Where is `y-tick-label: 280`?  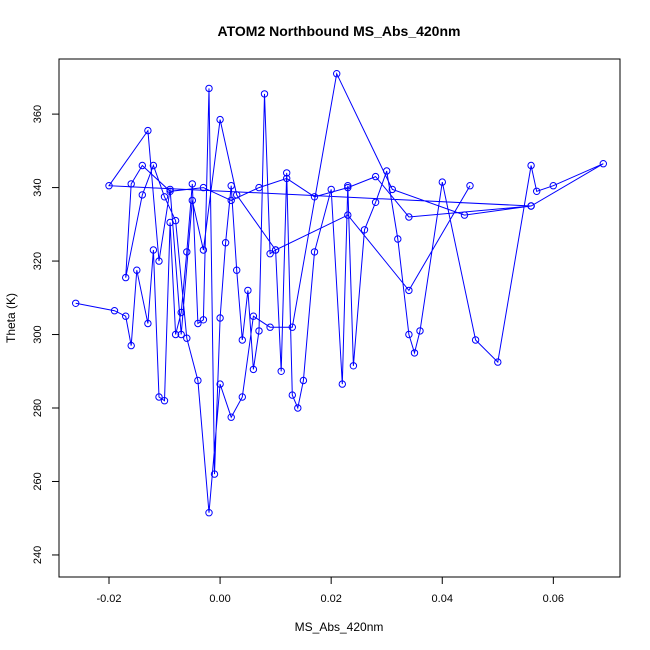
y-tick-label: 280 is located at coordinates (38, 408).